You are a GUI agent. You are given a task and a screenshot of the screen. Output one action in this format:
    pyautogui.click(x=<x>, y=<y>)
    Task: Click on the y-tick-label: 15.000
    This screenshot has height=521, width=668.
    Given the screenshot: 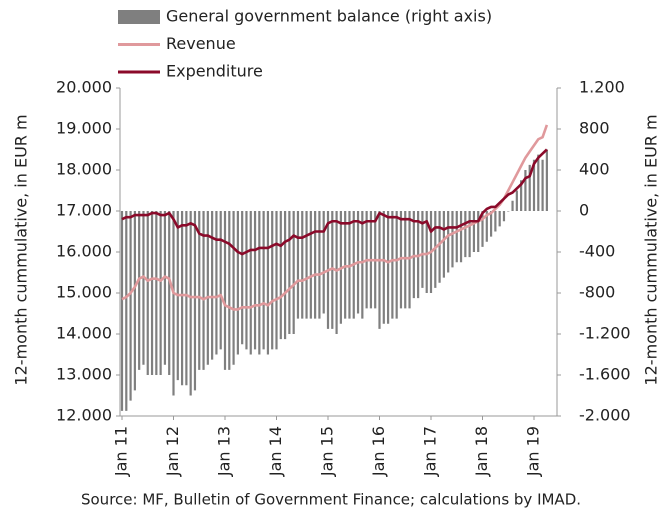 What is the action you would take?
    pyautogui.click(x=84, y=292)
    